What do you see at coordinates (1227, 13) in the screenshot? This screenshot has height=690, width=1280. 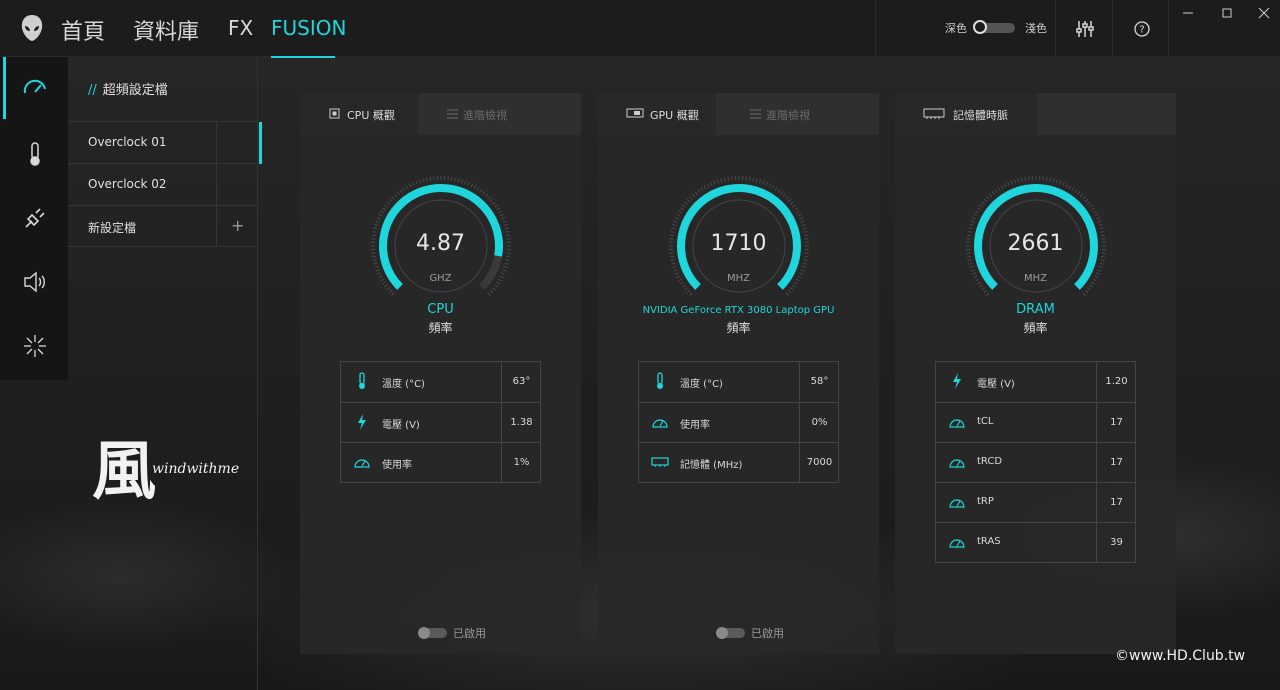 I see `maximize-icon` at bounding box center [1227, 13].